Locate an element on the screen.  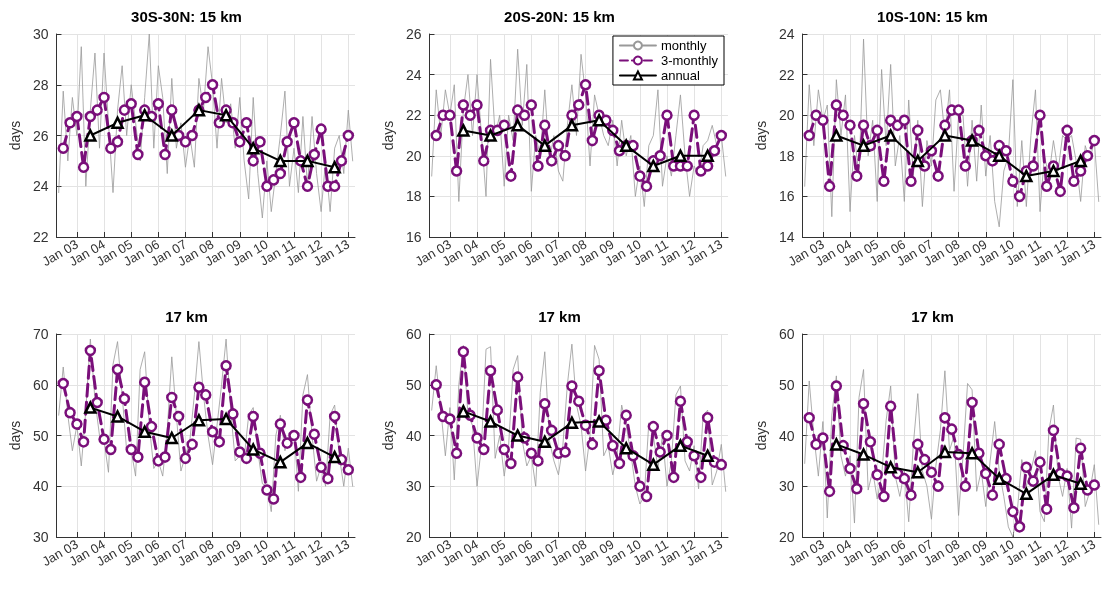
chart-title: 20S-20N: 15 km is located at coordinates (559, 16).